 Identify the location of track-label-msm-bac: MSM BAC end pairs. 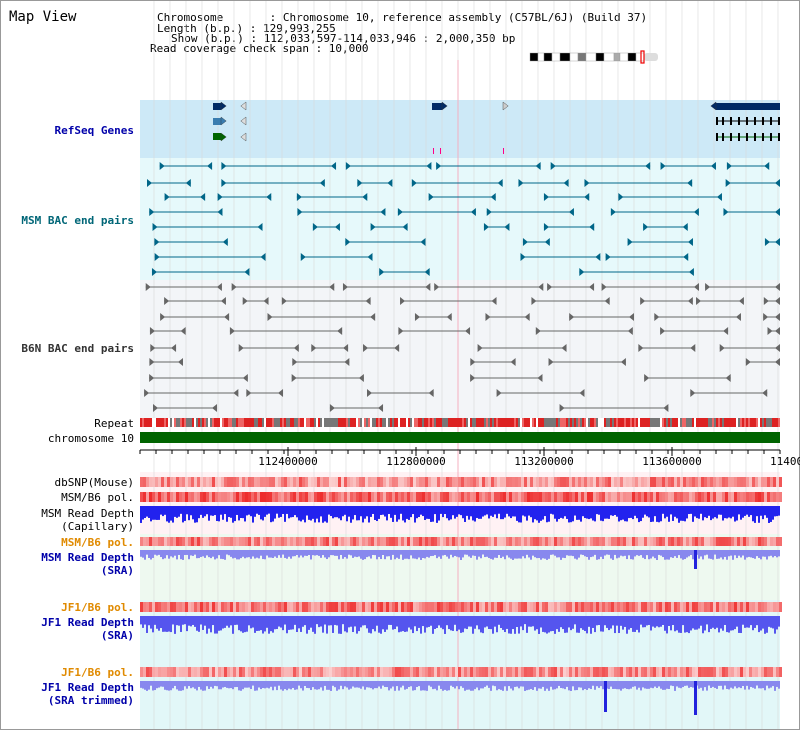
(77, 220).